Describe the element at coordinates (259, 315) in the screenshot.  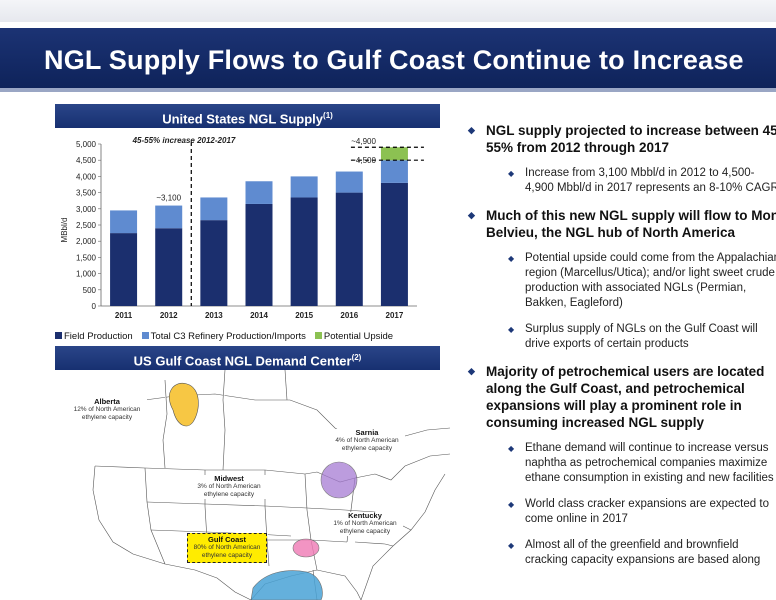
I see `x-tick-label: 2014` at that location.